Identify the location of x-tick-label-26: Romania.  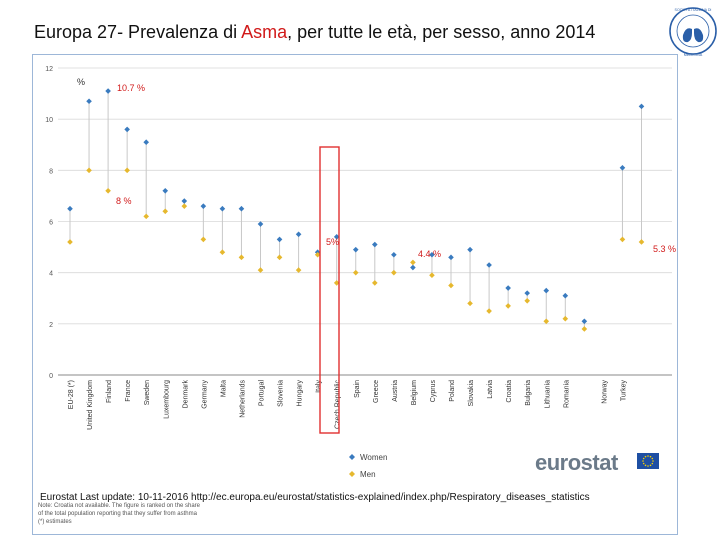
(566, 394).